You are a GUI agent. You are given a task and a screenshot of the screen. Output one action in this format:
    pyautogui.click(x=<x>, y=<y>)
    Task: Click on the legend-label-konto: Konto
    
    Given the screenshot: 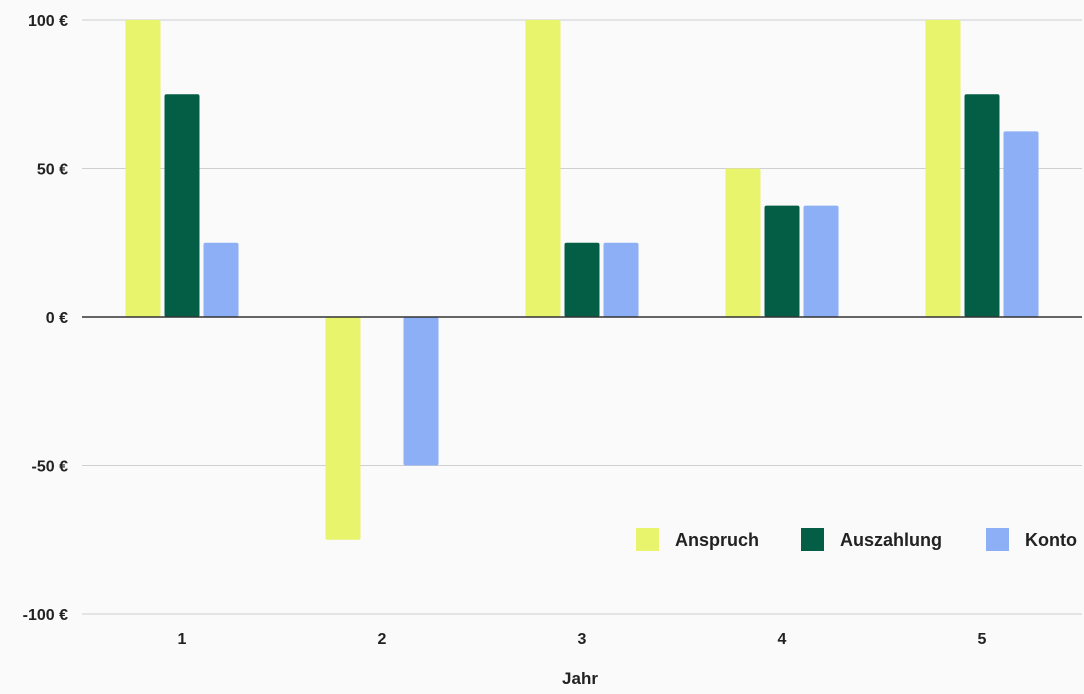 What is the action you would take?
    pyautogui.click(x=1051, y=540)
    